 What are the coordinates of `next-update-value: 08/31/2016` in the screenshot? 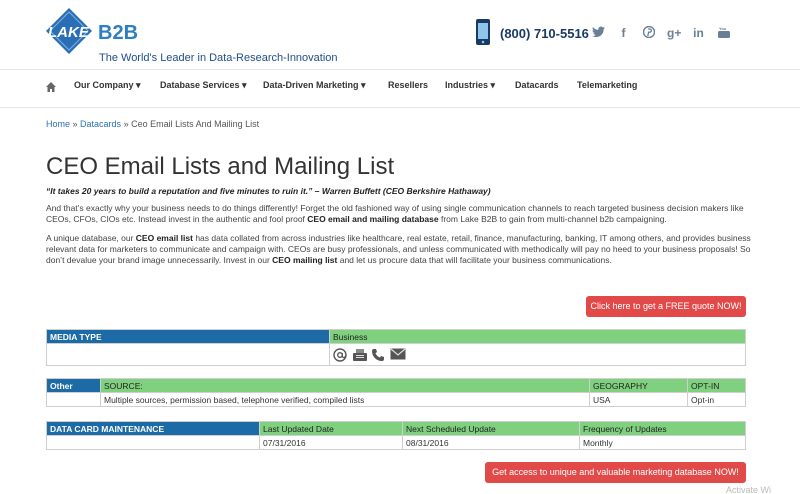 It's located at (491, 442).